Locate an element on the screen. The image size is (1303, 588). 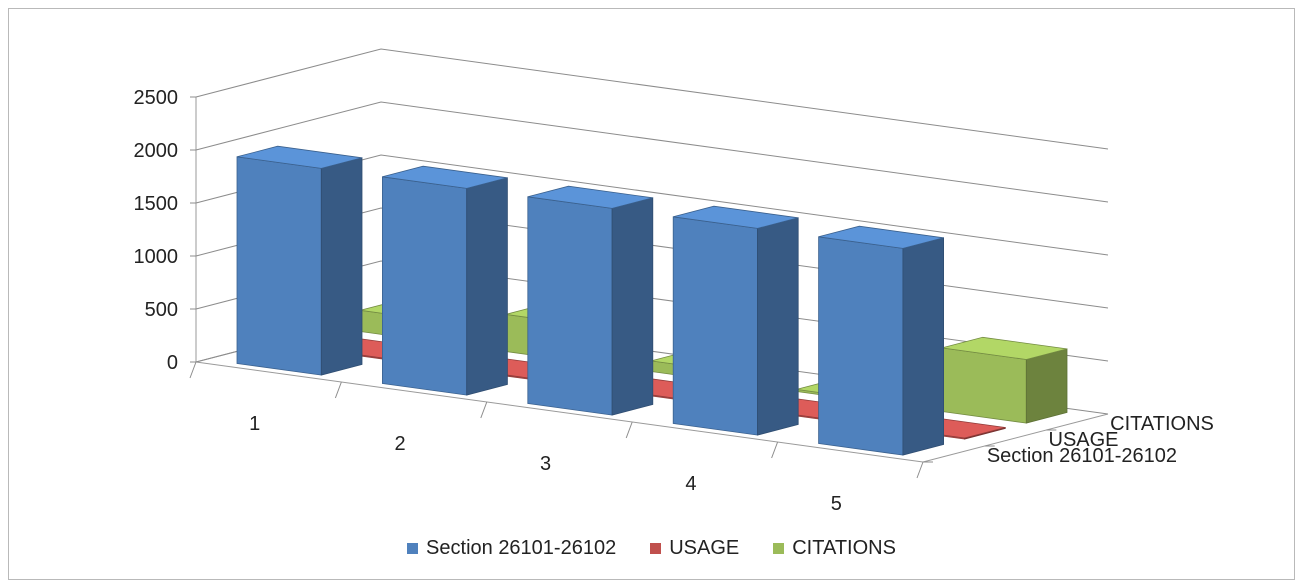
depth-axis-line is located at coordinates (1015, 438).